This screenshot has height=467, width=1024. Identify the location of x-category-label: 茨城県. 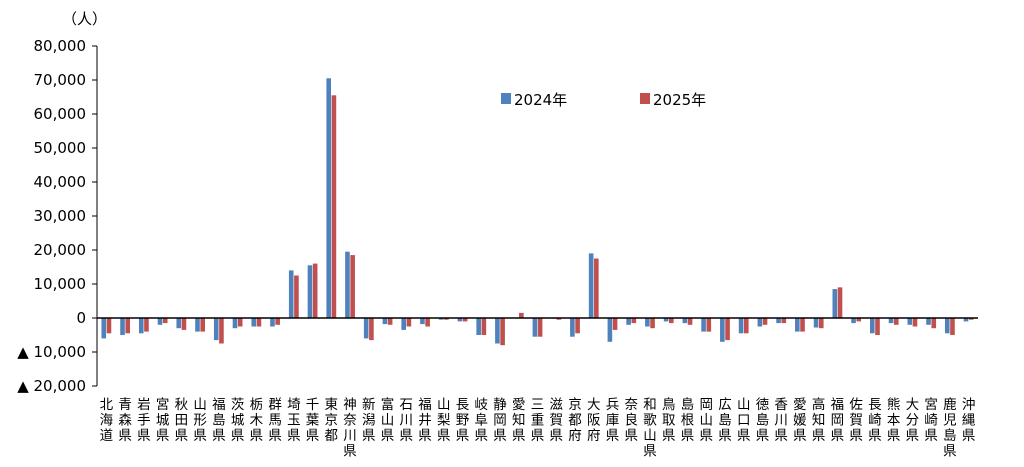
(238, 420).